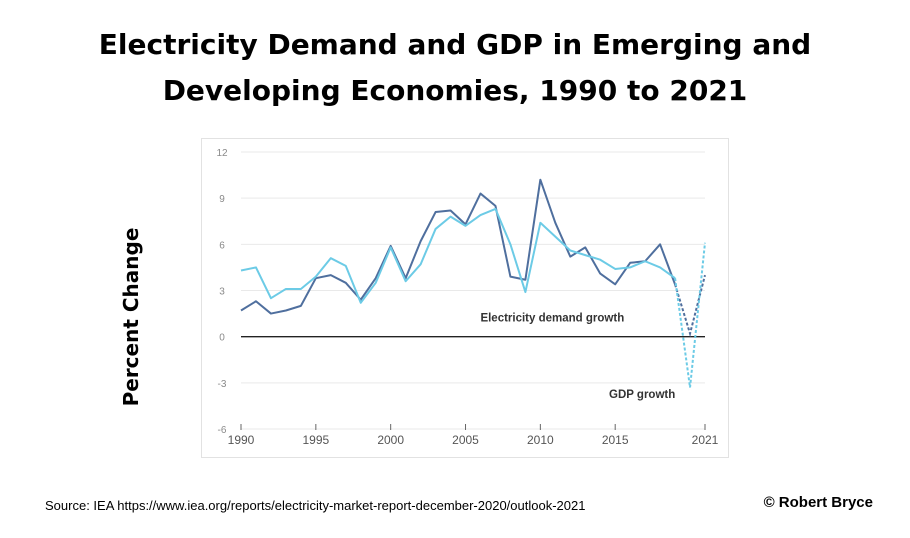 This screenshot has width=910, height=538. I want to click on x-tick-label: 2021, so click(705, 440).